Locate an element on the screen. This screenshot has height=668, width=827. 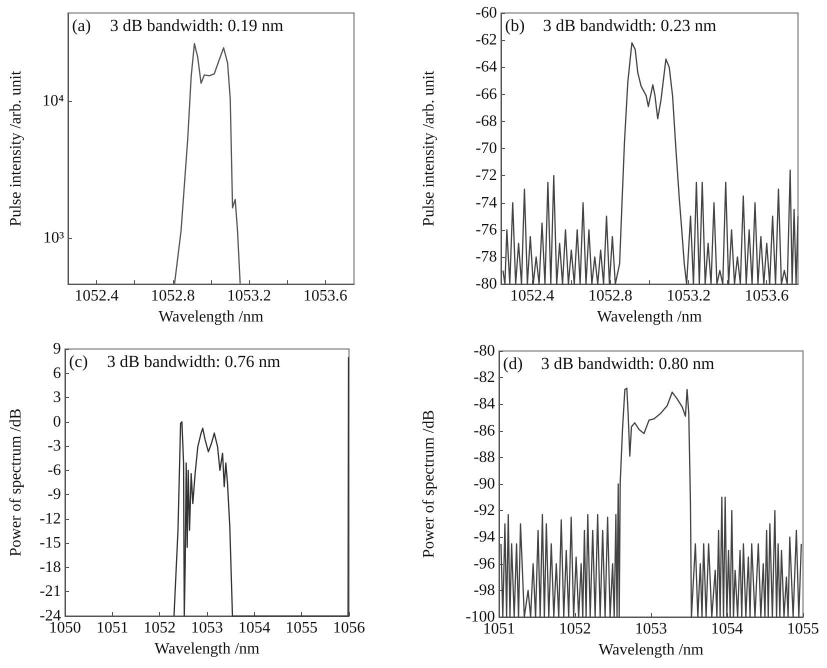
y-tick-label: 10³ is located at coordinates (53, 237).